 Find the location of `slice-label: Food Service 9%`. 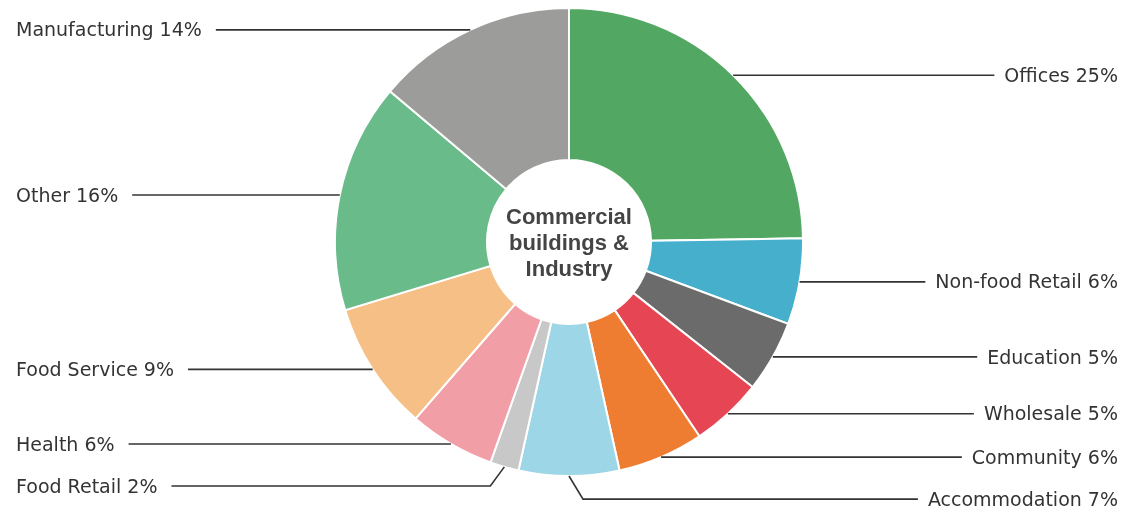

slice-label: Food Service 9% is located at coordinates (95, 368).